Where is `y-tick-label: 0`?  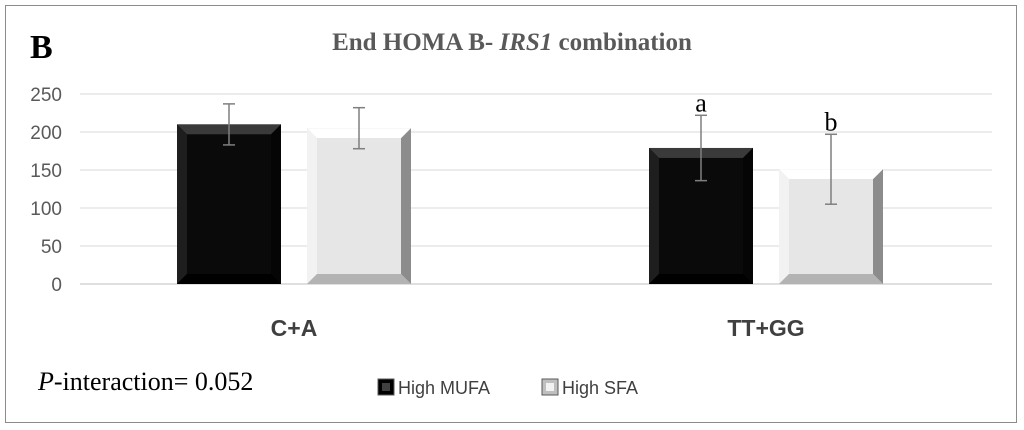
y-tick-label: 0 is located at coordinates (56, 285).